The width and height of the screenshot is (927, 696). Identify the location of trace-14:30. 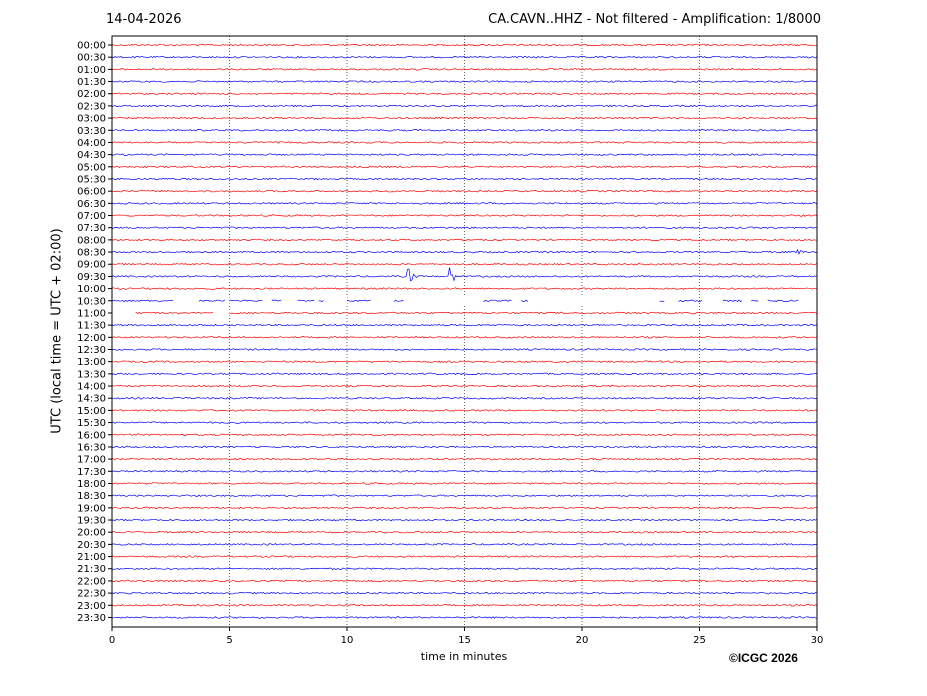
(465, 398).